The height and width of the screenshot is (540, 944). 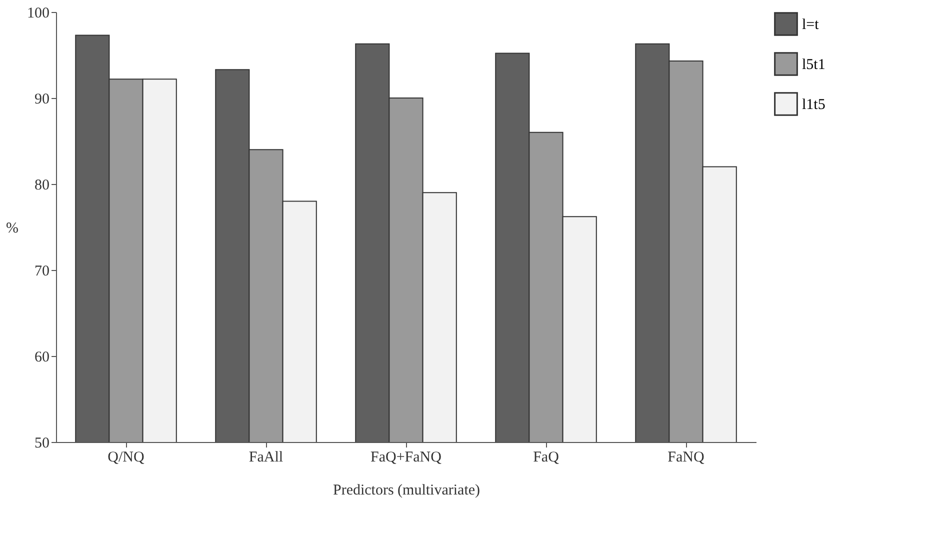 What do you see at coordinates (12, 228) in the screenshot?
I see `y-axis-title: %` at bounding box center [12, 228].